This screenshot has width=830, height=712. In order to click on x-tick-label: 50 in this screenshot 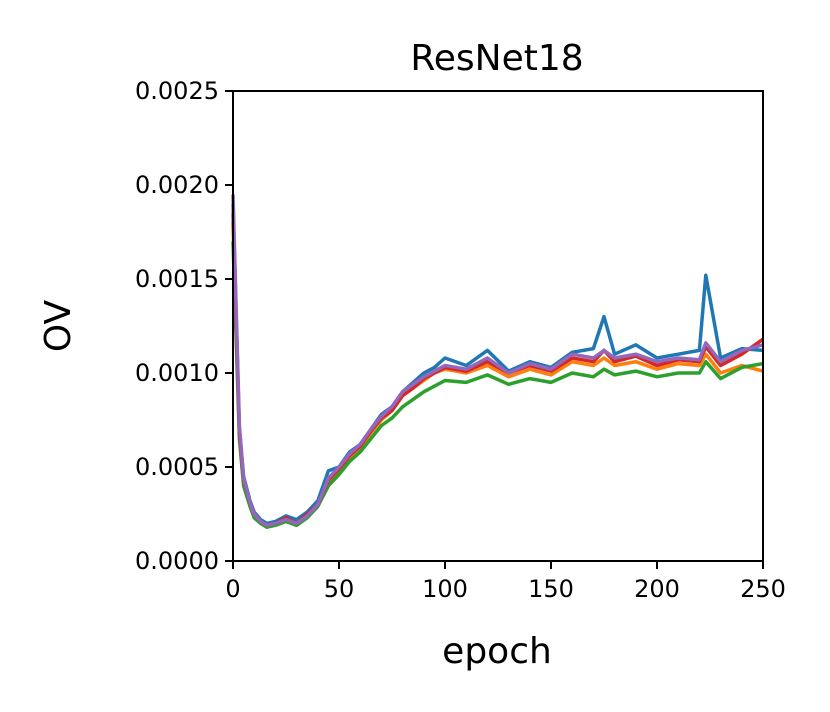, I will do `click(339, 589)`.